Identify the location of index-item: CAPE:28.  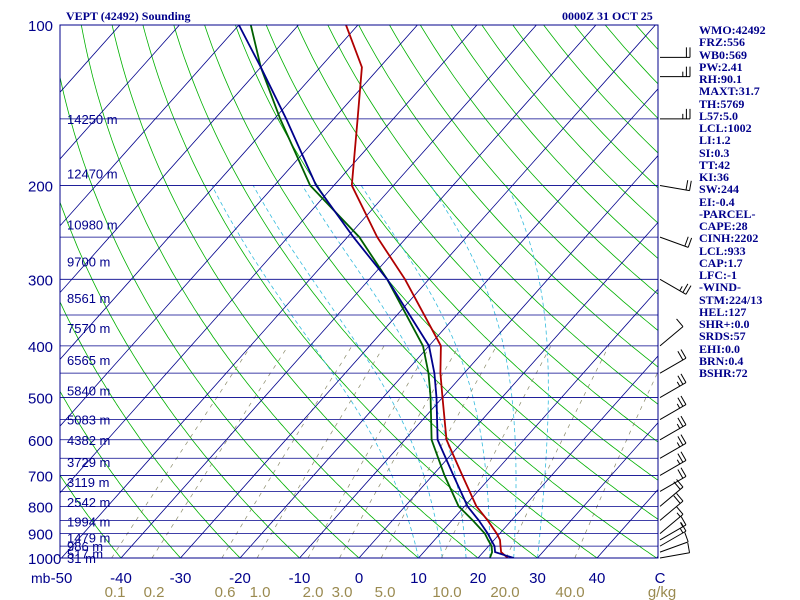
(723, 226).